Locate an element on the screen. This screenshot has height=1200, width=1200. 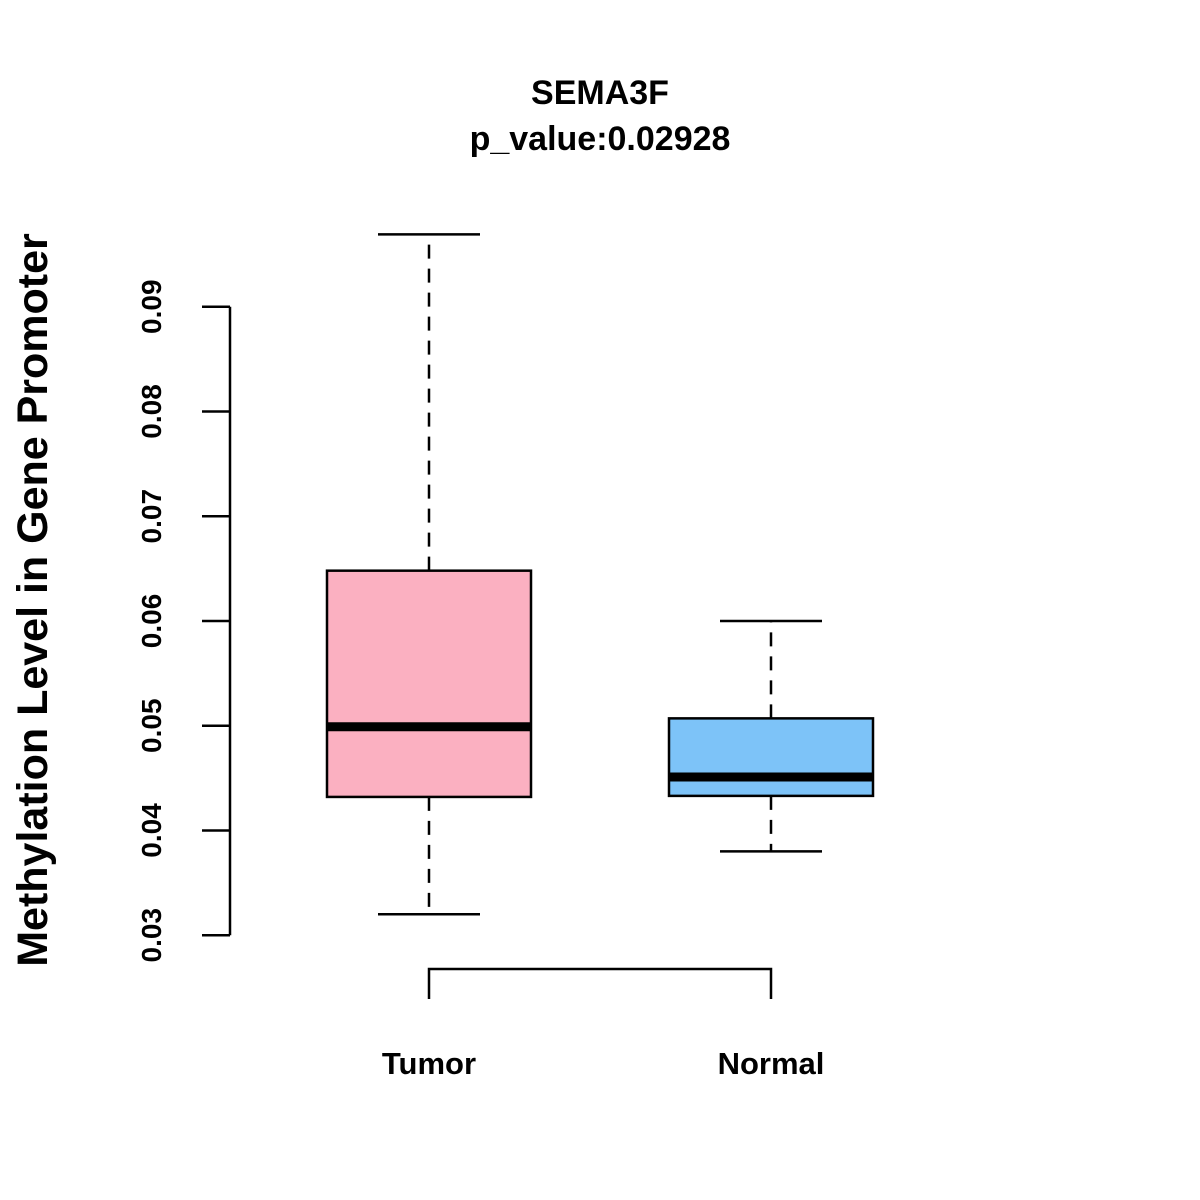
bracket-line is located at coordinates (600, 983).